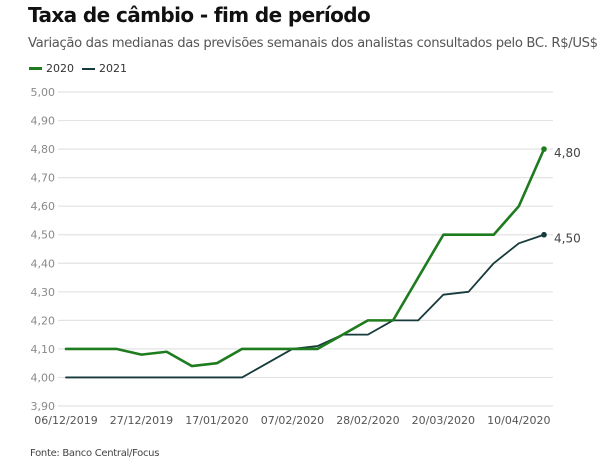 The width and height of the screenshot is (606, 472). Describe the element at coordinates (199, 15) in the screenshot. I see `chart-title: Taxa de câmbio - fim de período` at that location.